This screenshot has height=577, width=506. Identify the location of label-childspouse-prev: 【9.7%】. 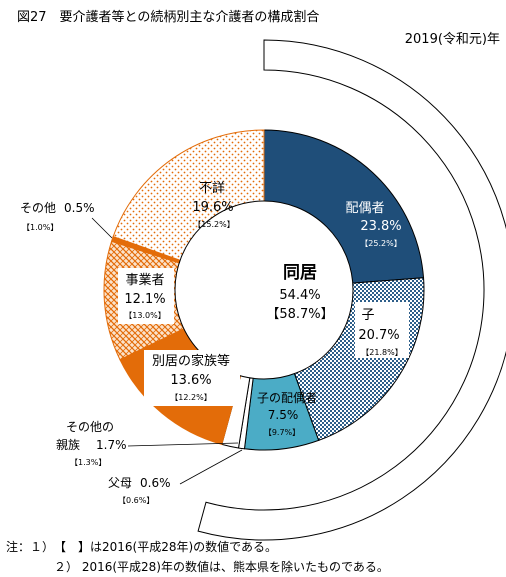
(282, 432).